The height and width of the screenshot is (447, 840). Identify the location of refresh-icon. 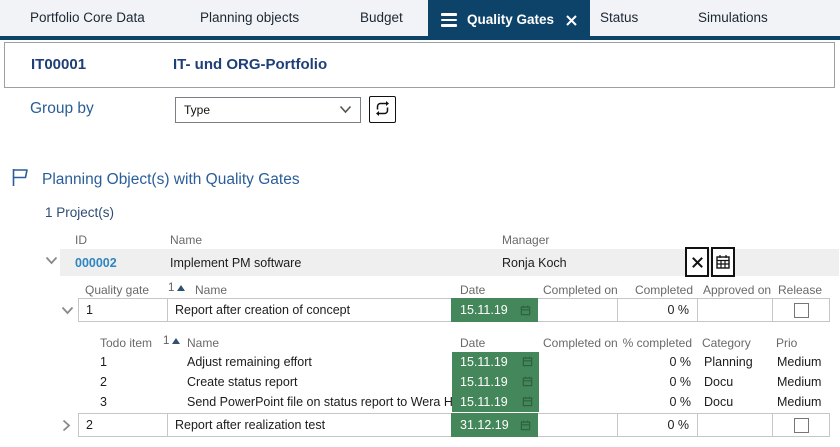
(382, 110).